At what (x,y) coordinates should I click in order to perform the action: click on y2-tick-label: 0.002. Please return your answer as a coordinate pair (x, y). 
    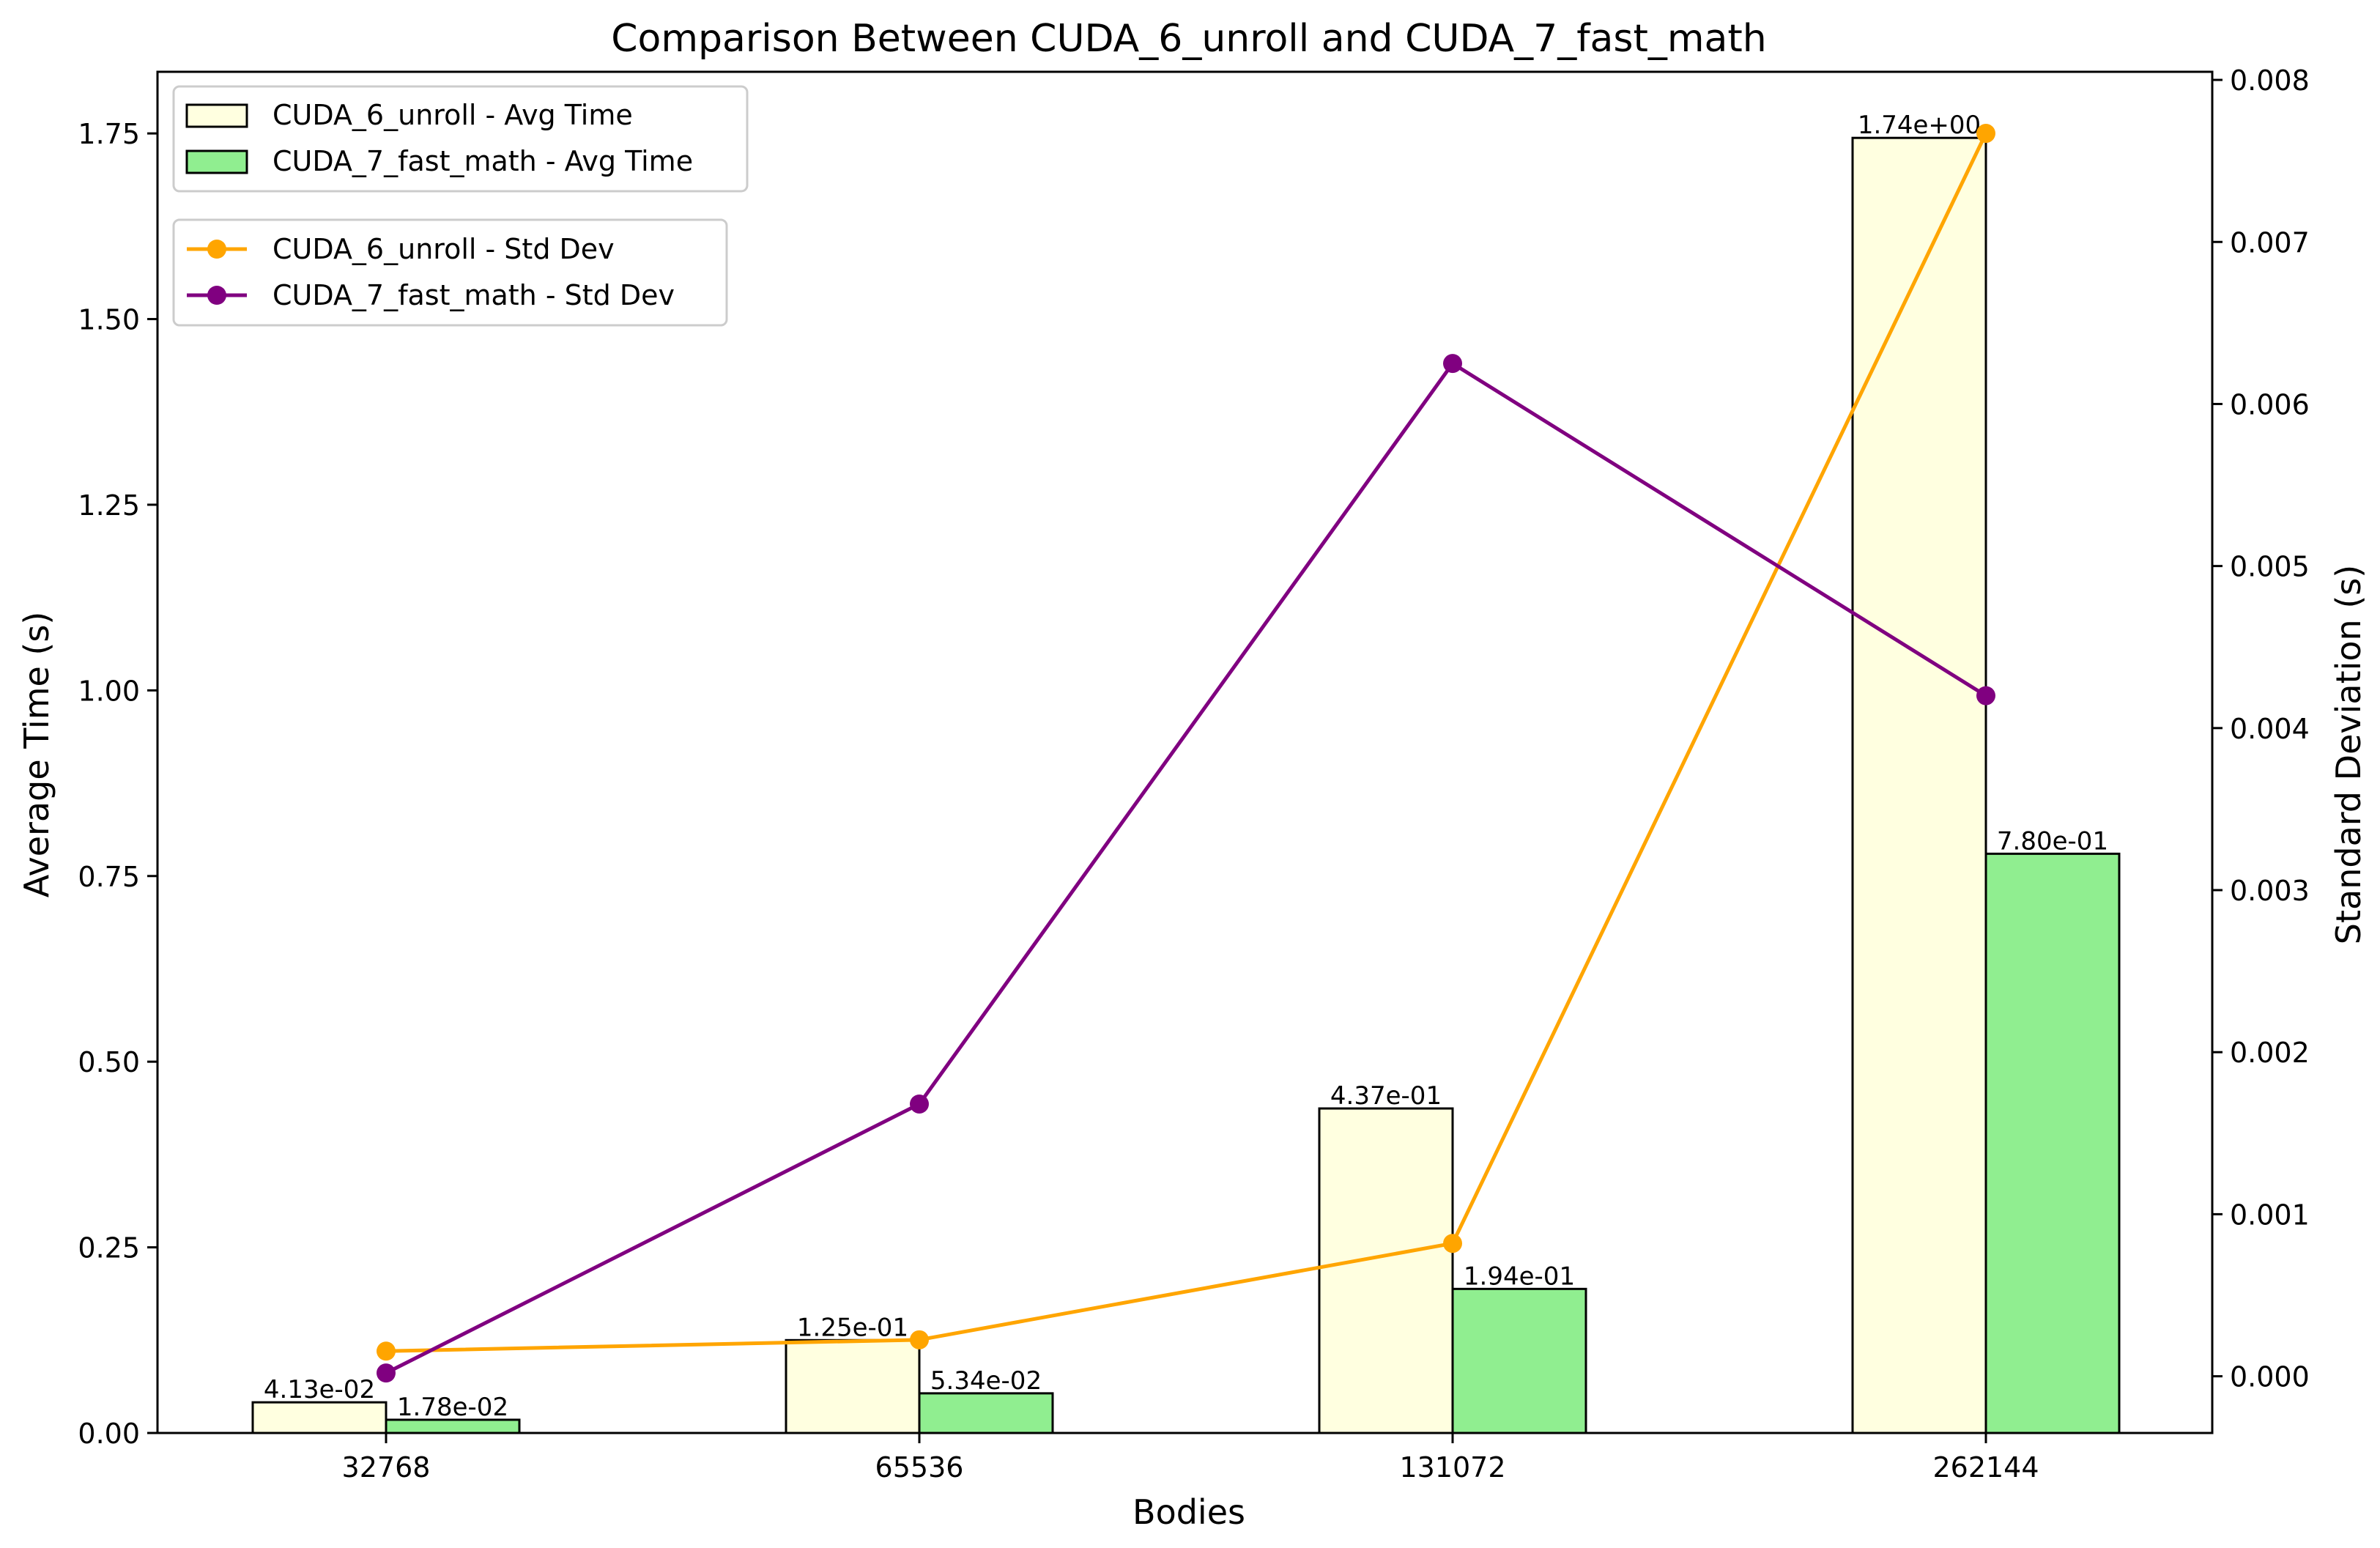
    Looking at the image, I should click on (2270, 1053).